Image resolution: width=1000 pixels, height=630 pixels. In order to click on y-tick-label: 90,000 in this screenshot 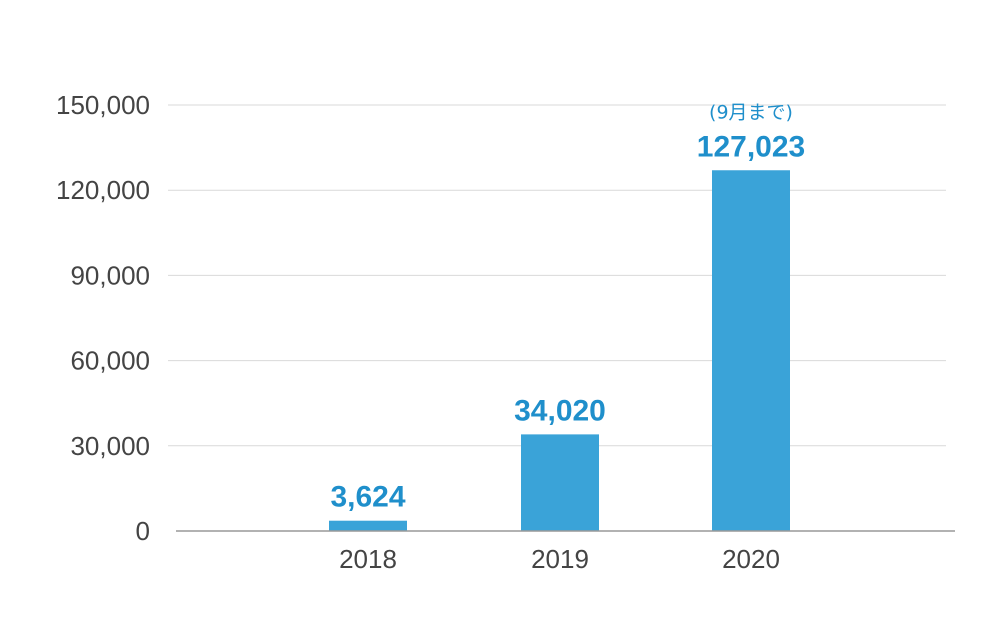, I will do `click(110, 275)`.